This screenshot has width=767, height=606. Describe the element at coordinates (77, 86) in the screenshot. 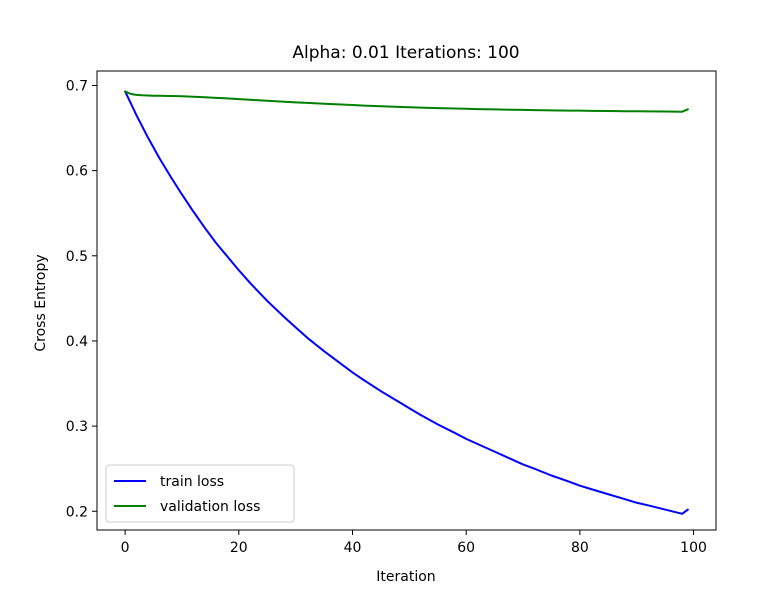

I see `y-tick-label: 0.7` at that location.